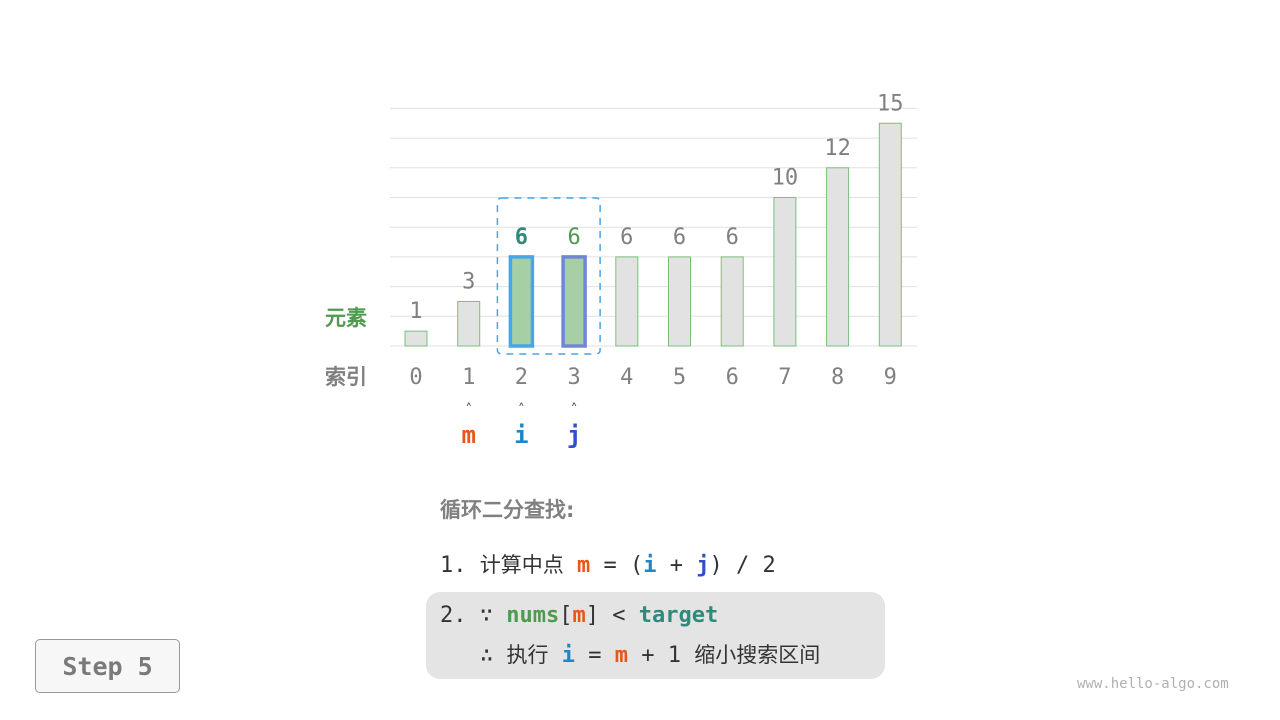 The image size is (1280, 720). What do you see at coordinates (107, 666) in the screenshot?
I see `step-indicator: Step 5` at bounding box center [107, 666].